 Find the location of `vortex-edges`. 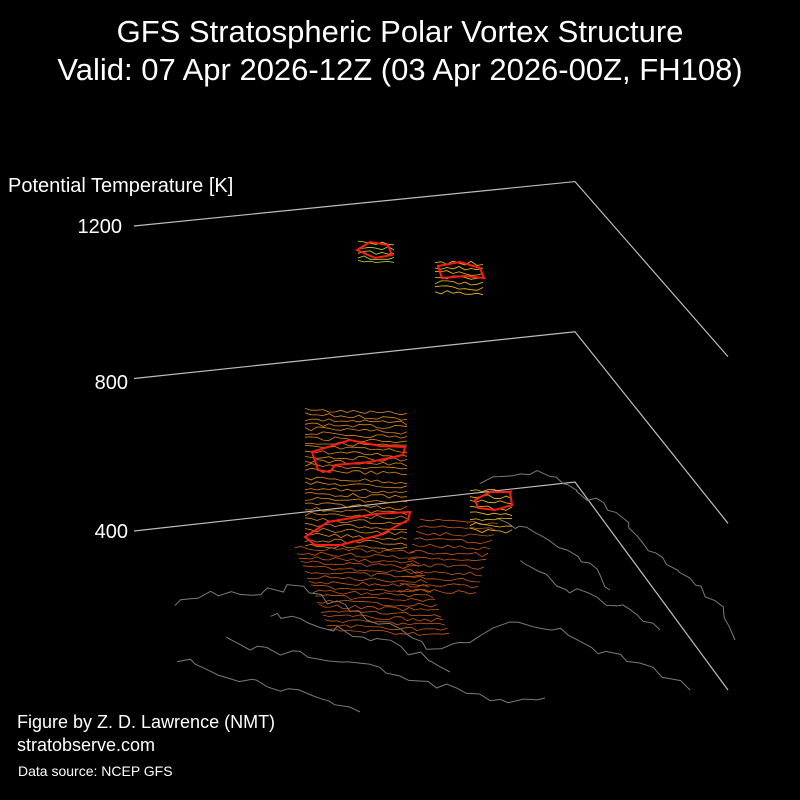

vortex-edges is located at coordinates (408, 393).